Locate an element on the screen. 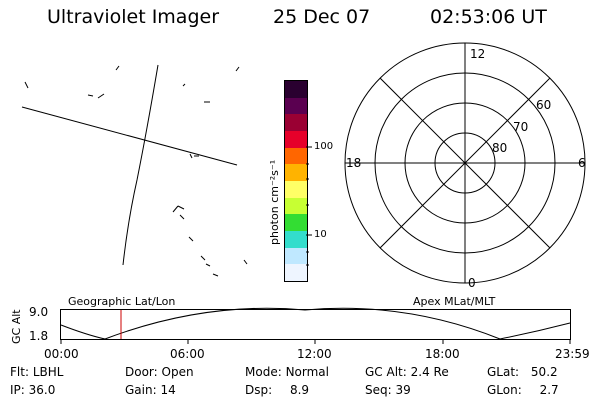 Image resolution: width=600 pixels, height=400 pixels. info-flt: Flt: LBHL is located at coordinates (37, 372).